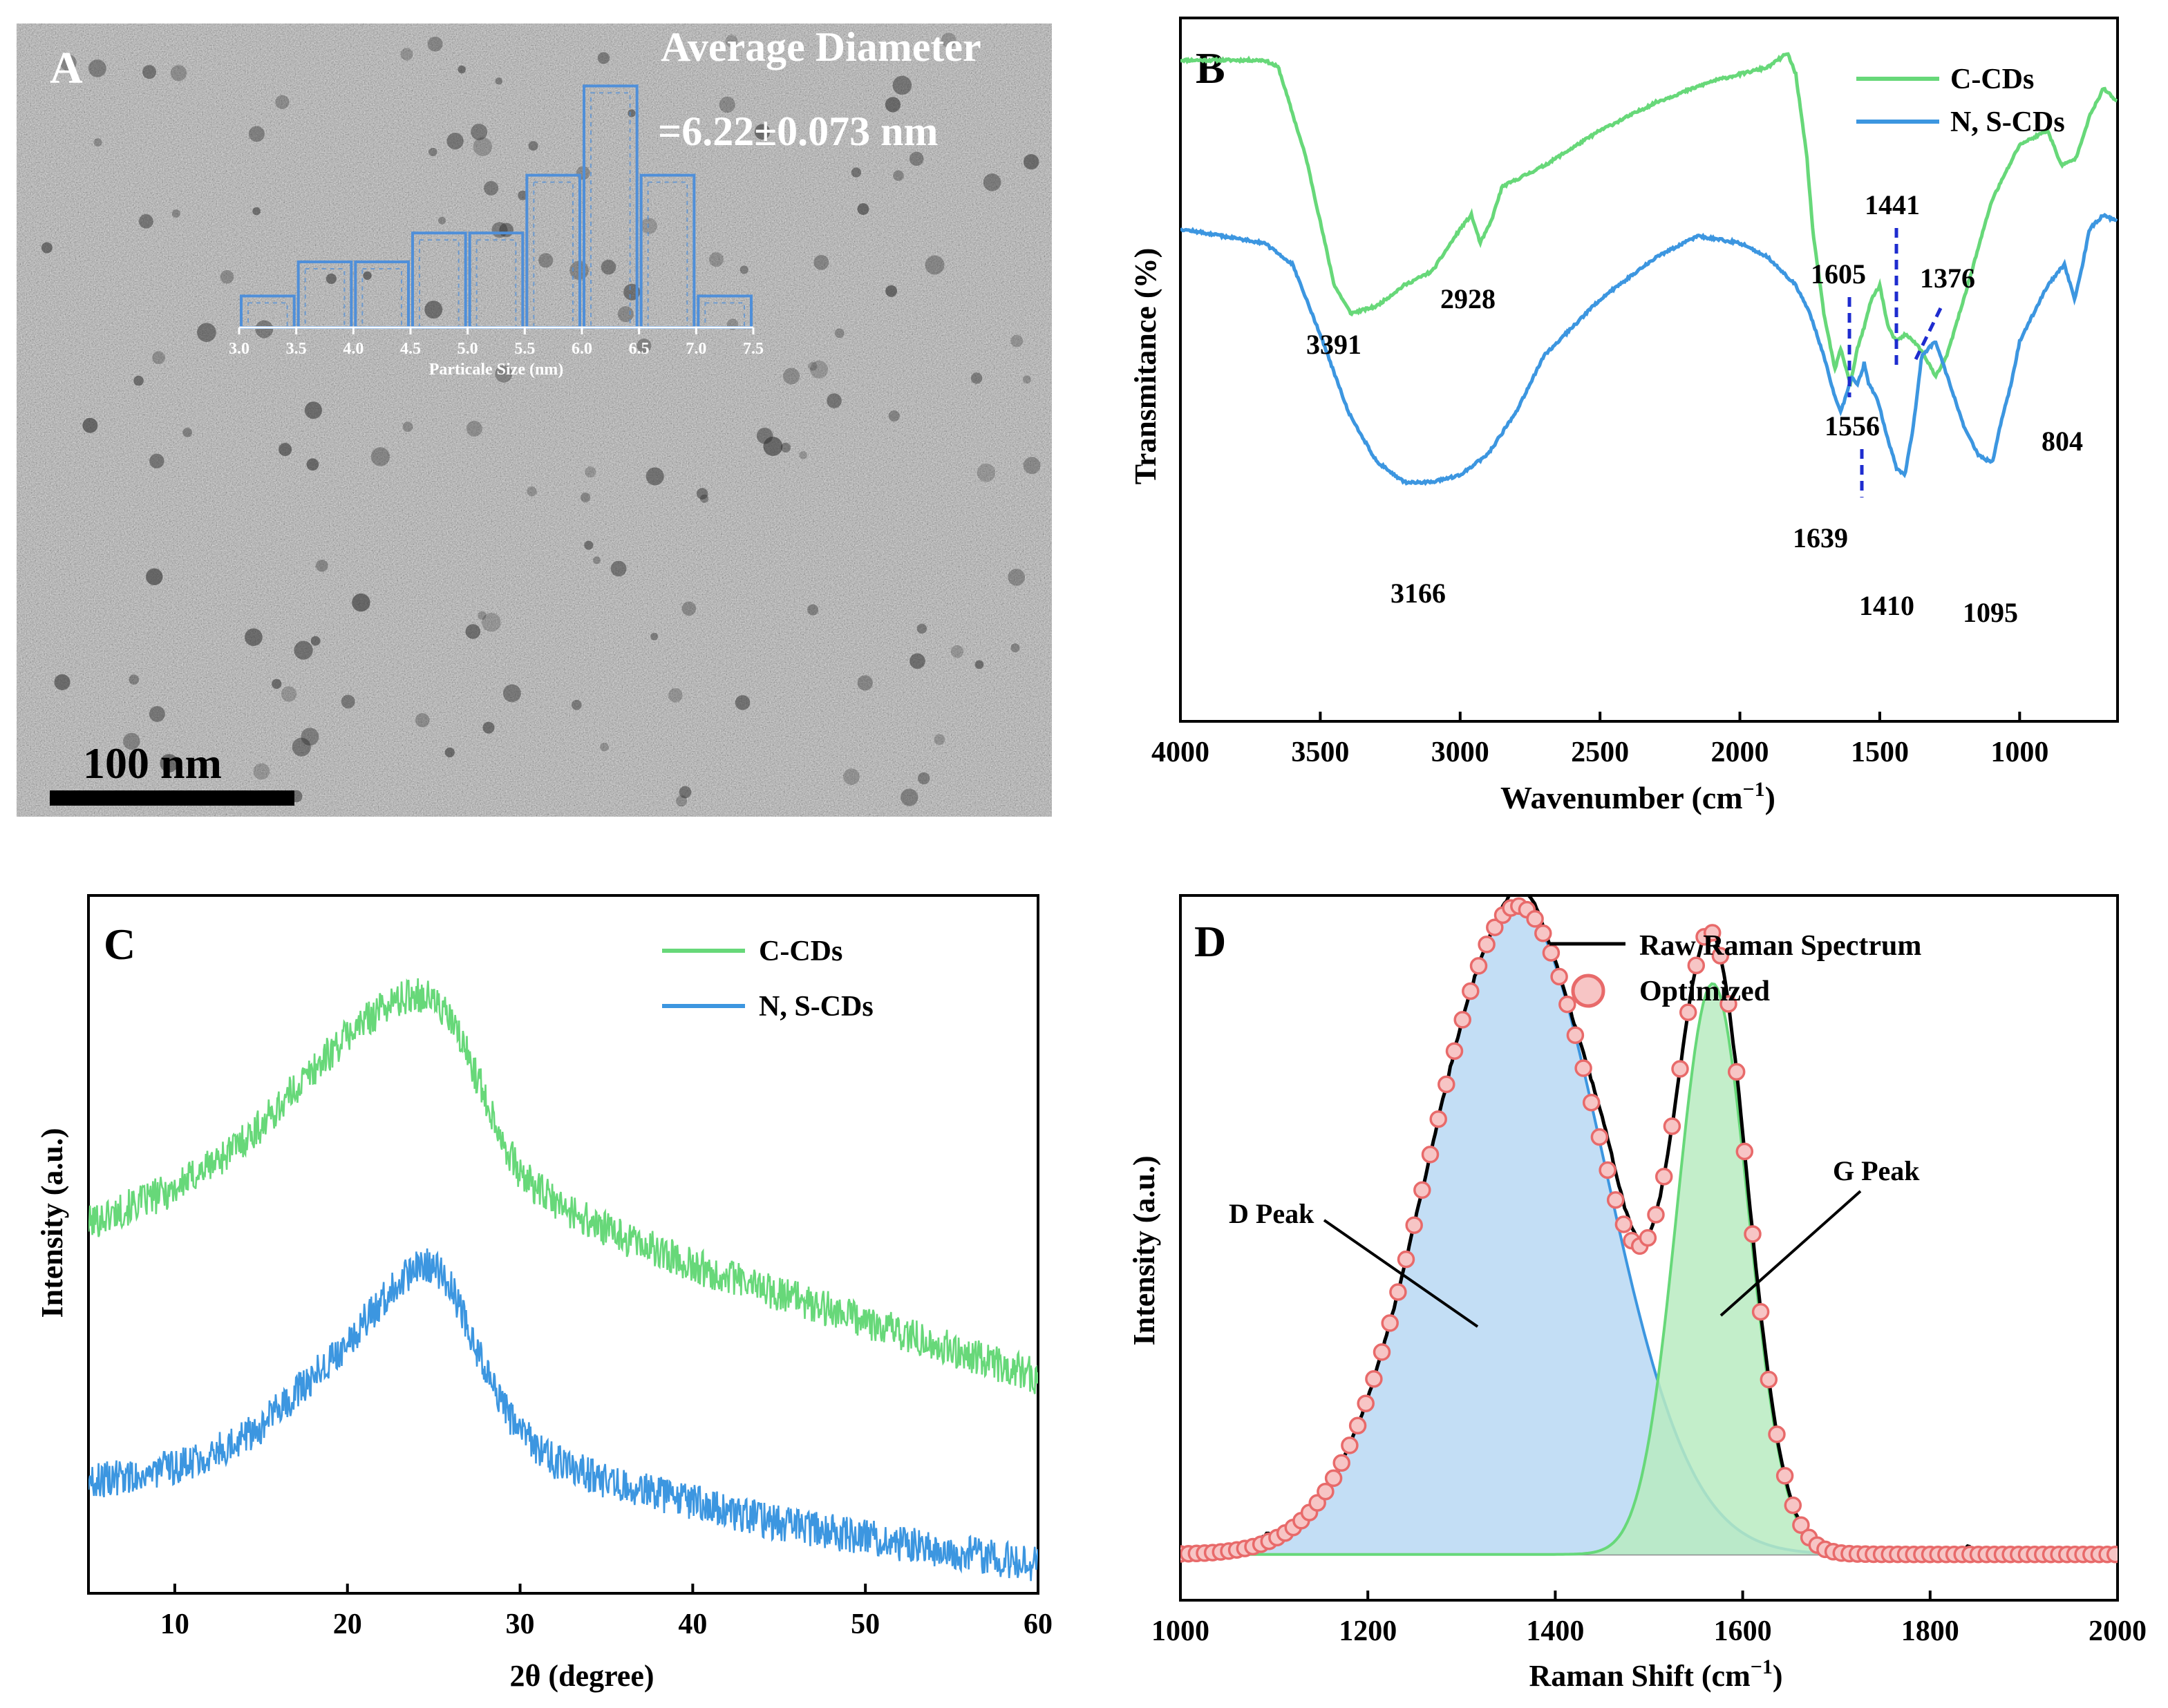  Describe the element at coordinates (692, 1624) in the screenshot. I see `x-tick-label: 40` at that location.